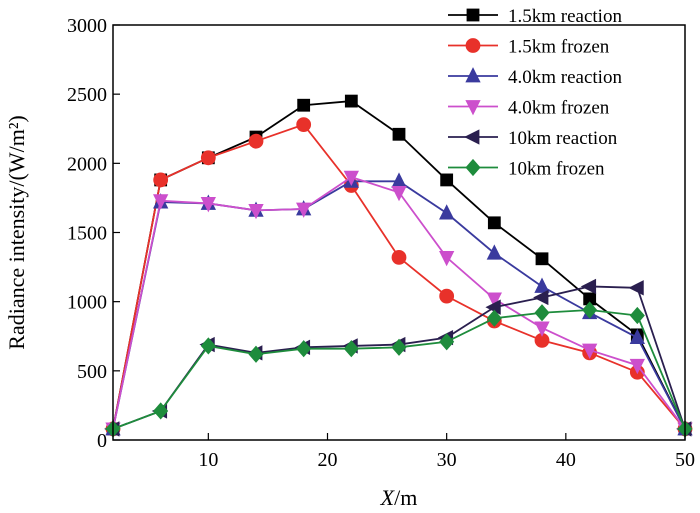  I want to click on legend-entry: 10km frozen, so click(526, 169).